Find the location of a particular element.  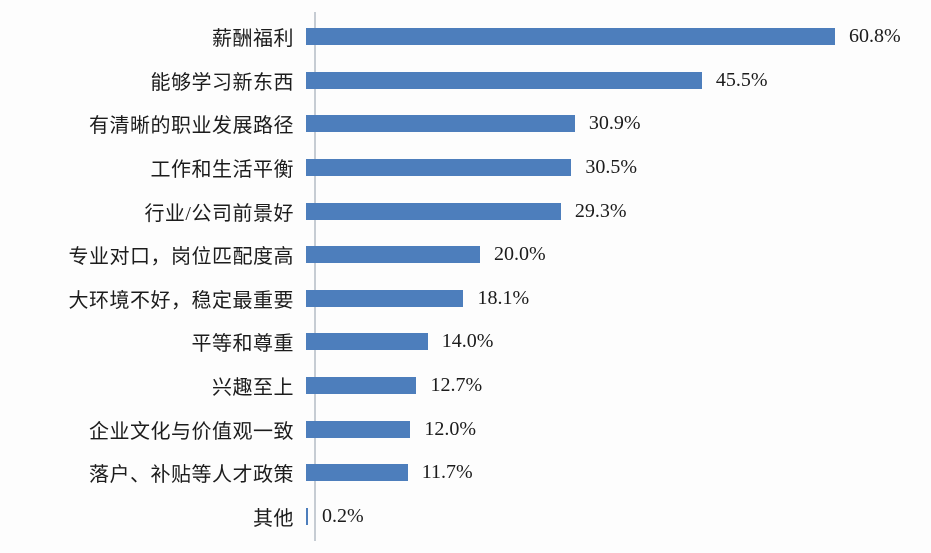

bar-area: 11.7% is located at coordinates (617, 473).